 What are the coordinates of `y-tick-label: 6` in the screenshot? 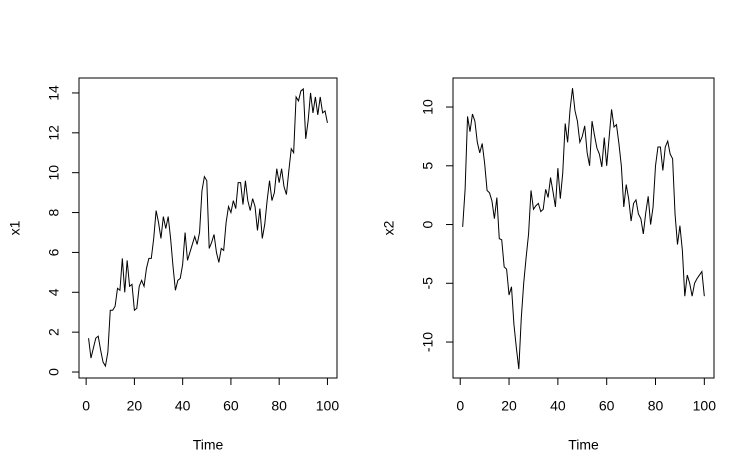 It's located at (54, 252).